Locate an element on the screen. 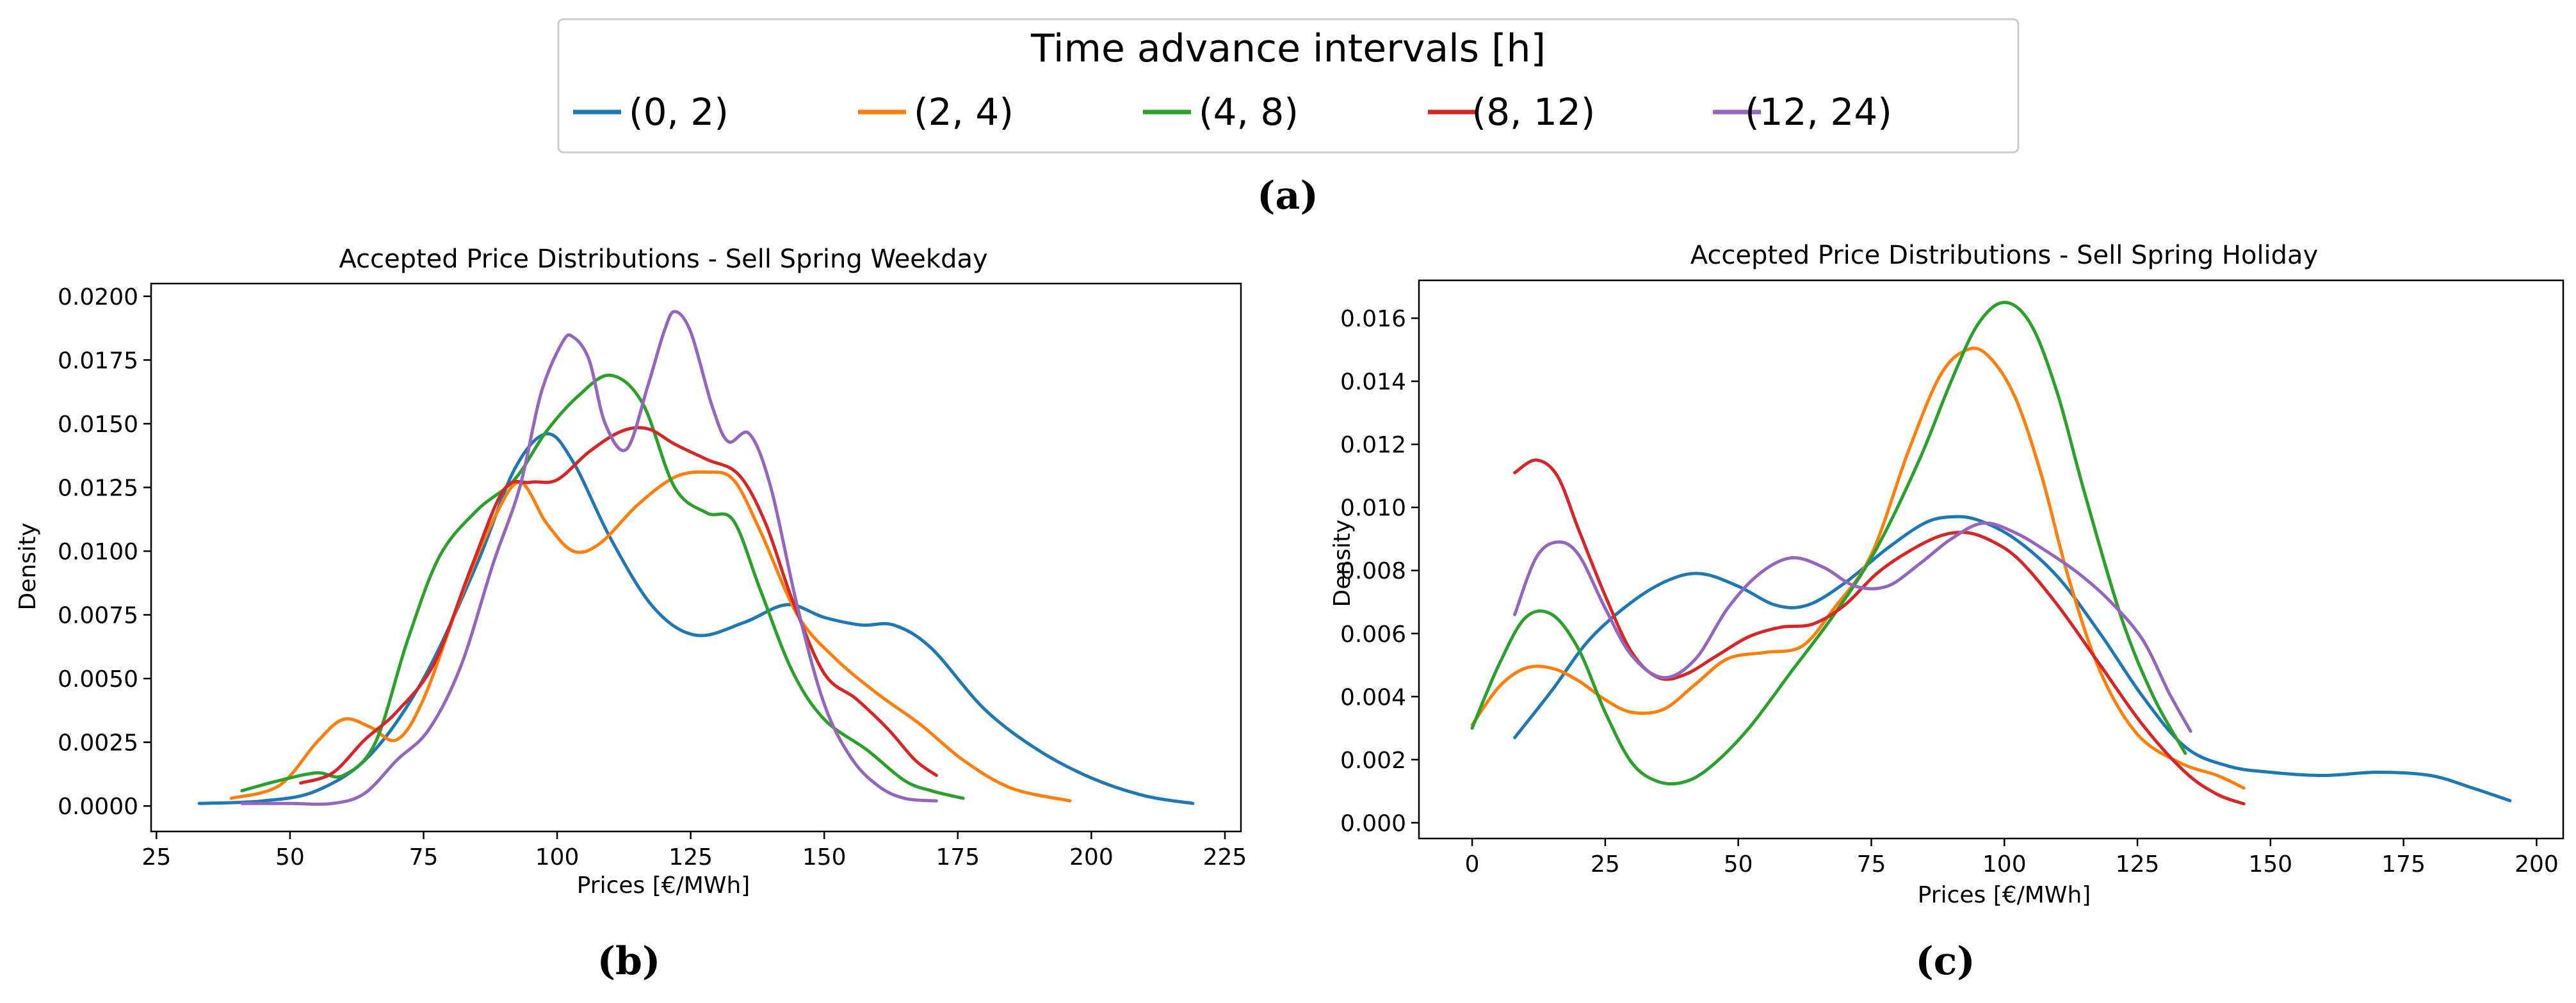 The height and width of the screenshot is (1003, 2576). chart-holiday-ytick-label-2: 0.004 is located at coordinates (1373, 697).